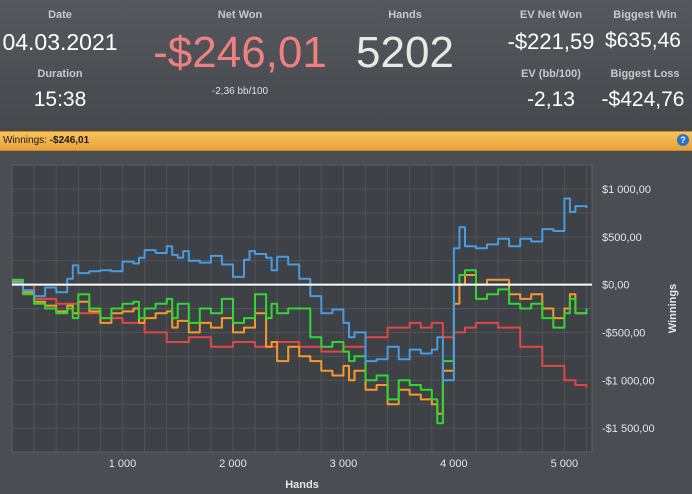  I want to click on duration-value: 15:38, so click(60, 99).